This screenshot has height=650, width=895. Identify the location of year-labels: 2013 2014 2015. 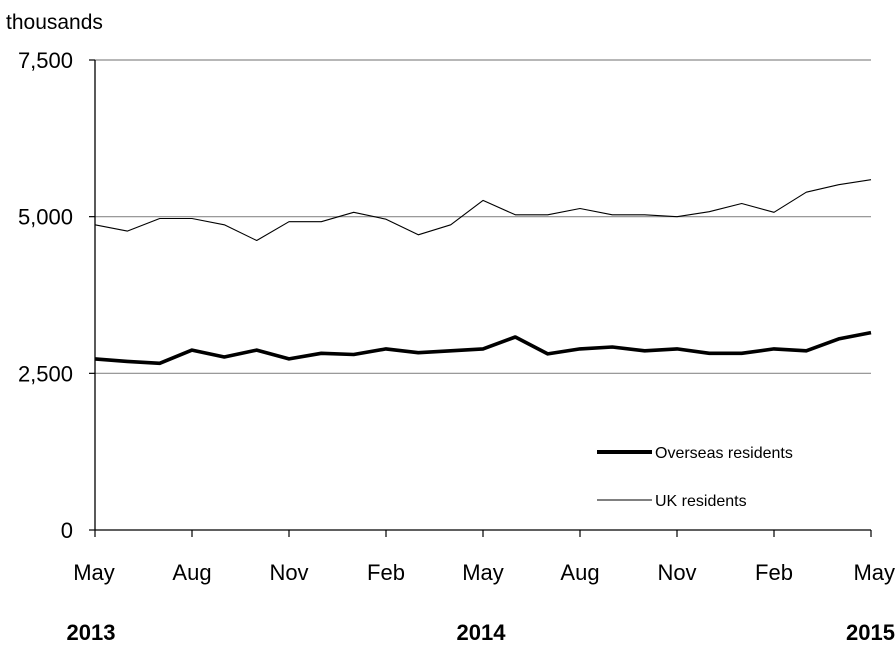
(481, 632).